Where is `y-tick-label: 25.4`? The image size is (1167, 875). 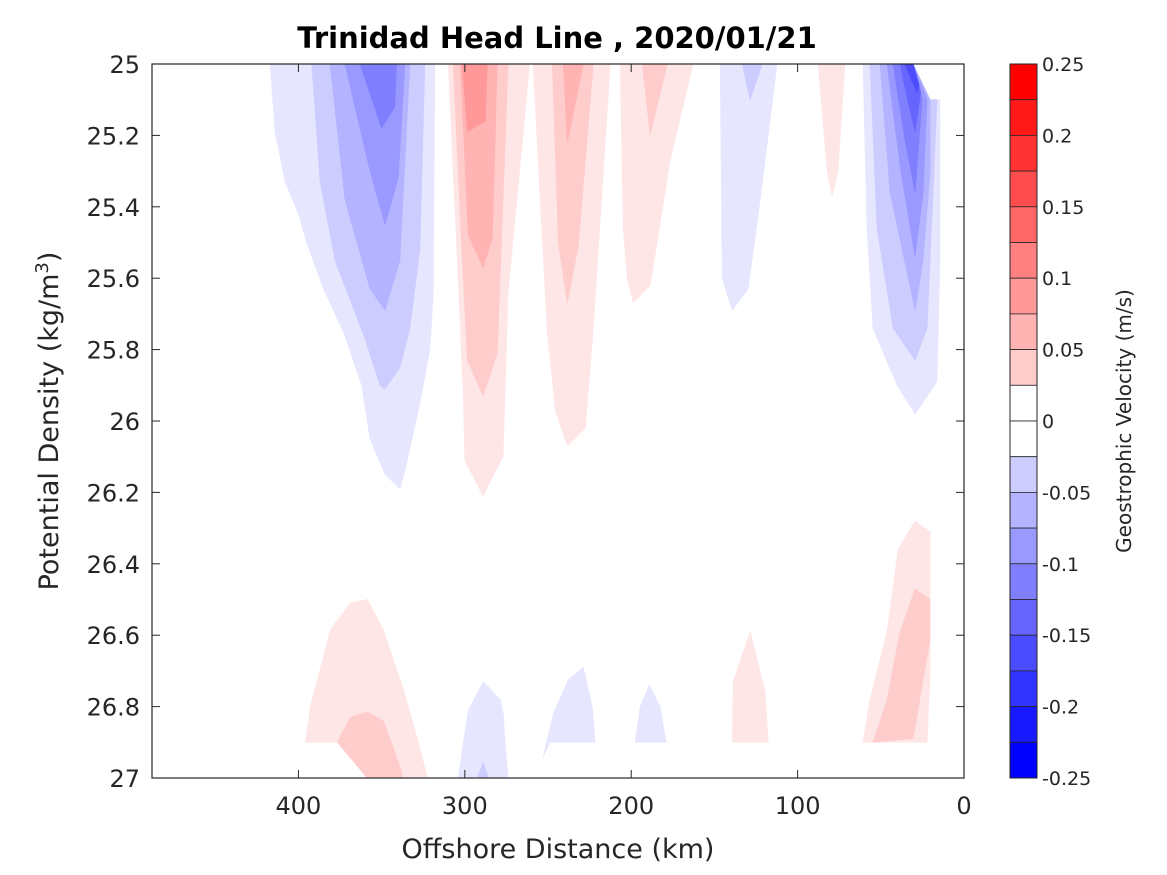
y-tick-label: 25.4 is located at coordinates (113, 208).